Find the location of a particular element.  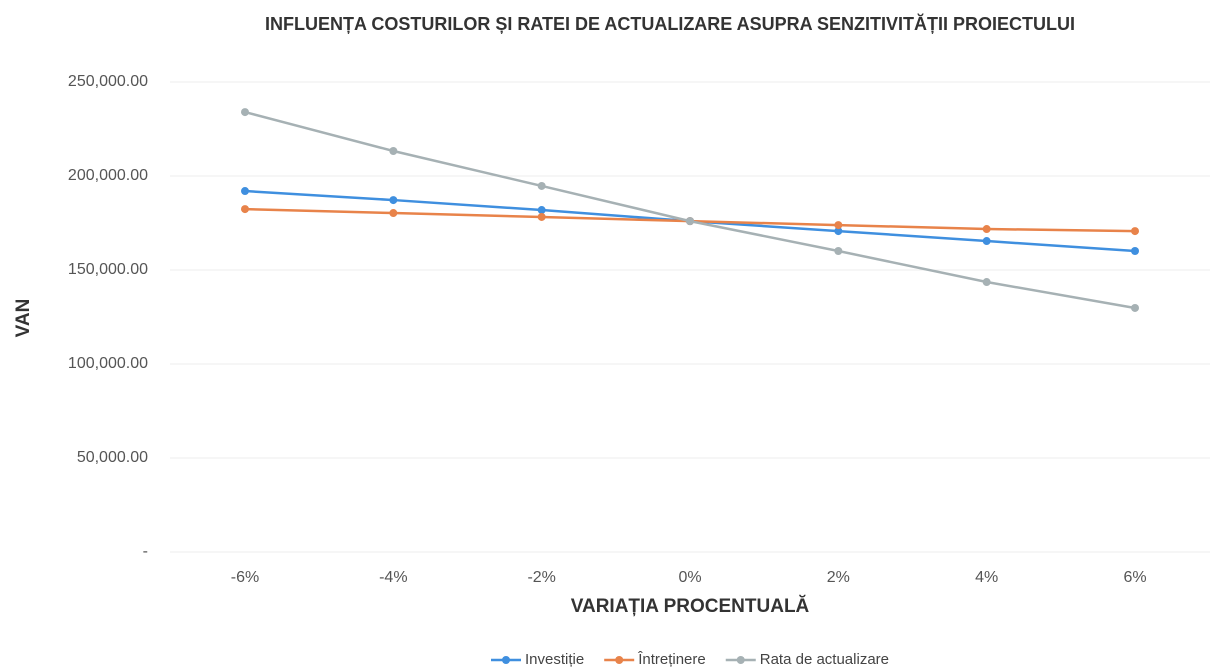

y-axis-title: VAN is located at coordinates (23, 318).